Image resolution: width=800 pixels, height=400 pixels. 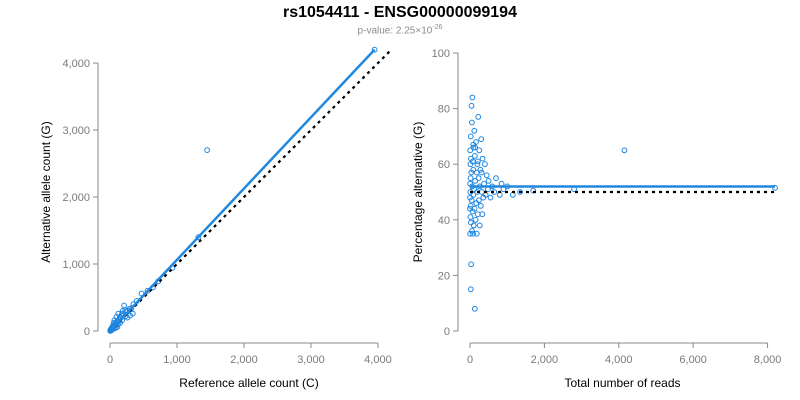 I want to click on chart2-y-tick-label: 80, so click(x=444, y=110).